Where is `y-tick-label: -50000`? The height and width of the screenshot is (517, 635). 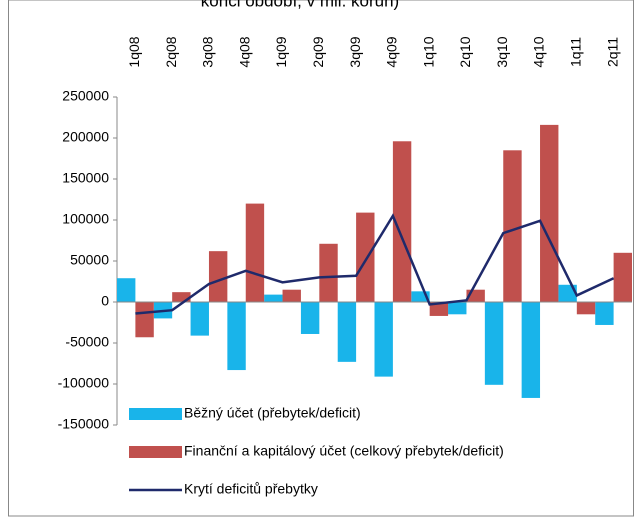 y-tick-label: -50000 is located at coordinates (87, 342).